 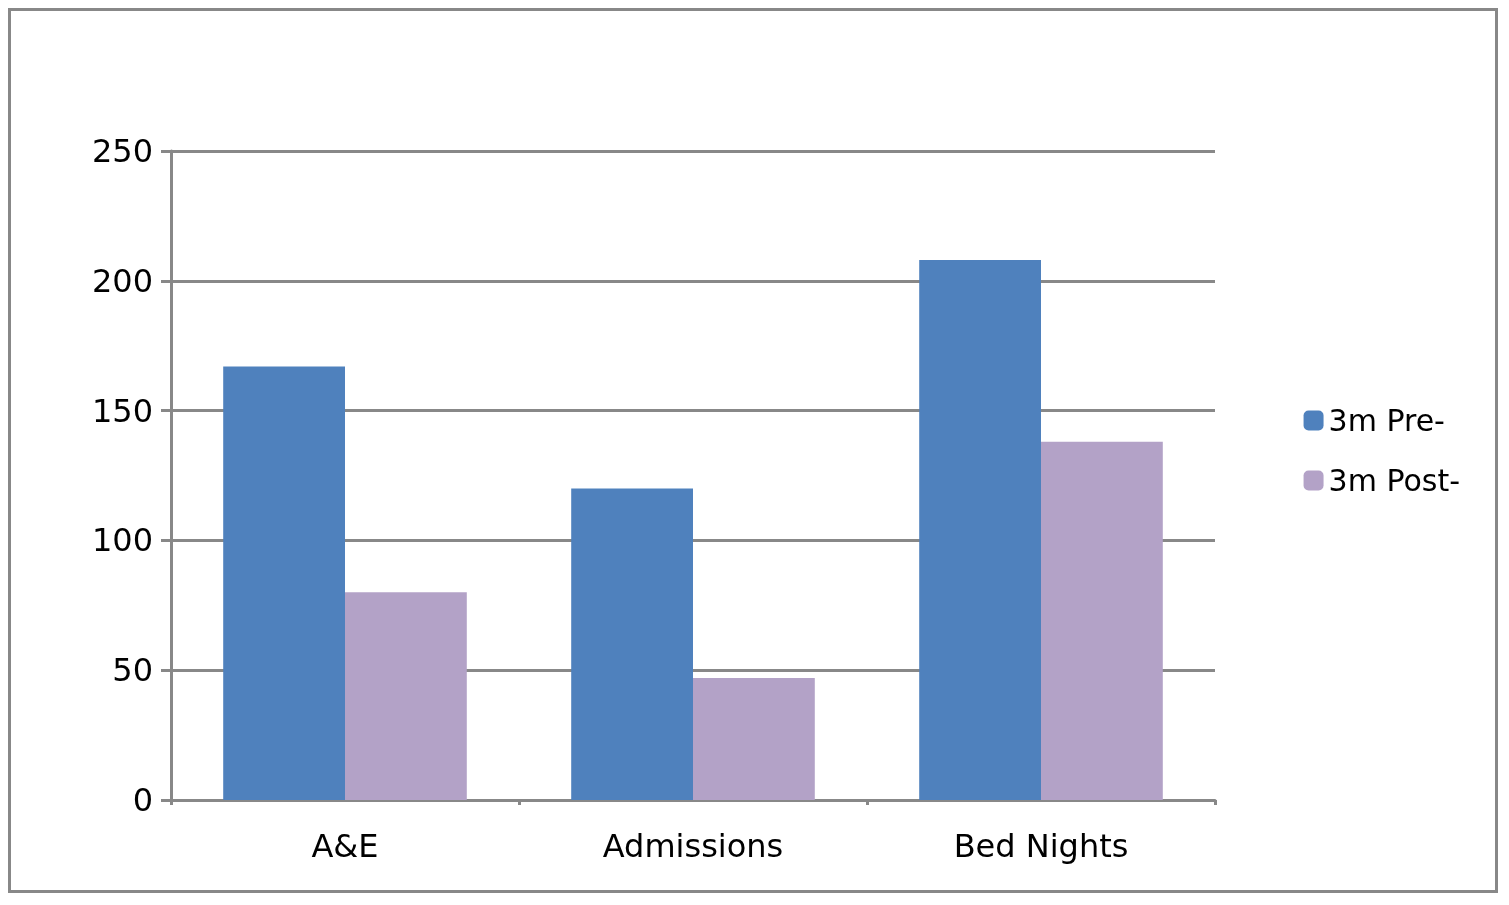 I want to click on x-tick-label: A&E, so click(x=345, y=846).